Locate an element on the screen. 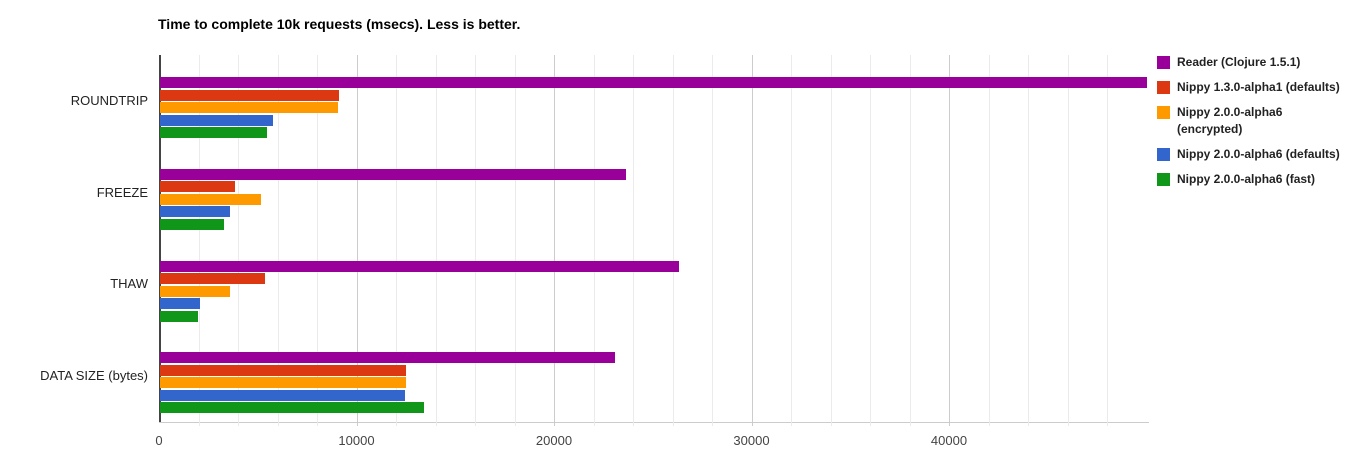 This screenshot has width=1350, height=466. axis-baseline is located at coordinates (160, 238).